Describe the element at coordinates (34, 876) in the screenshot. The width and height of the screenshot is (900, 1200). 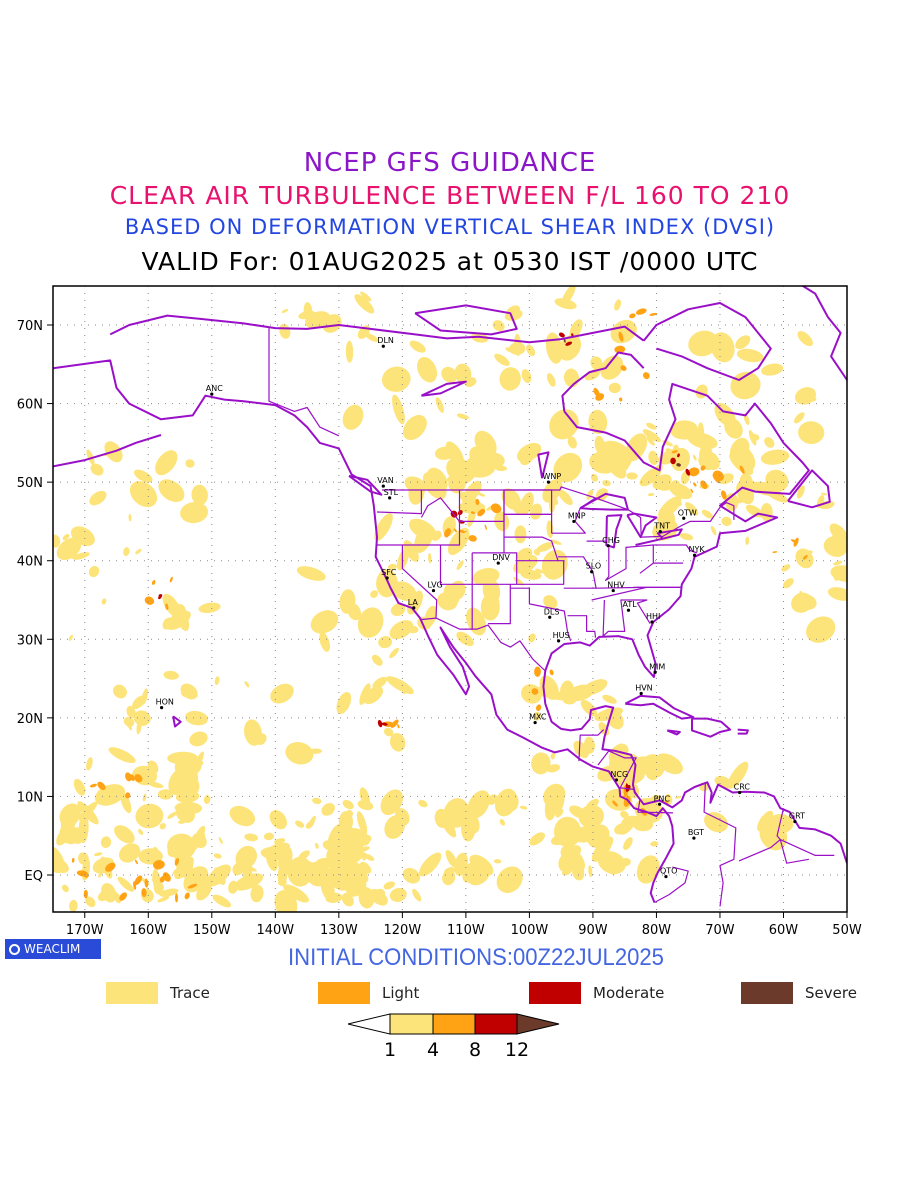
I see `lat-label: EQ` at that location.